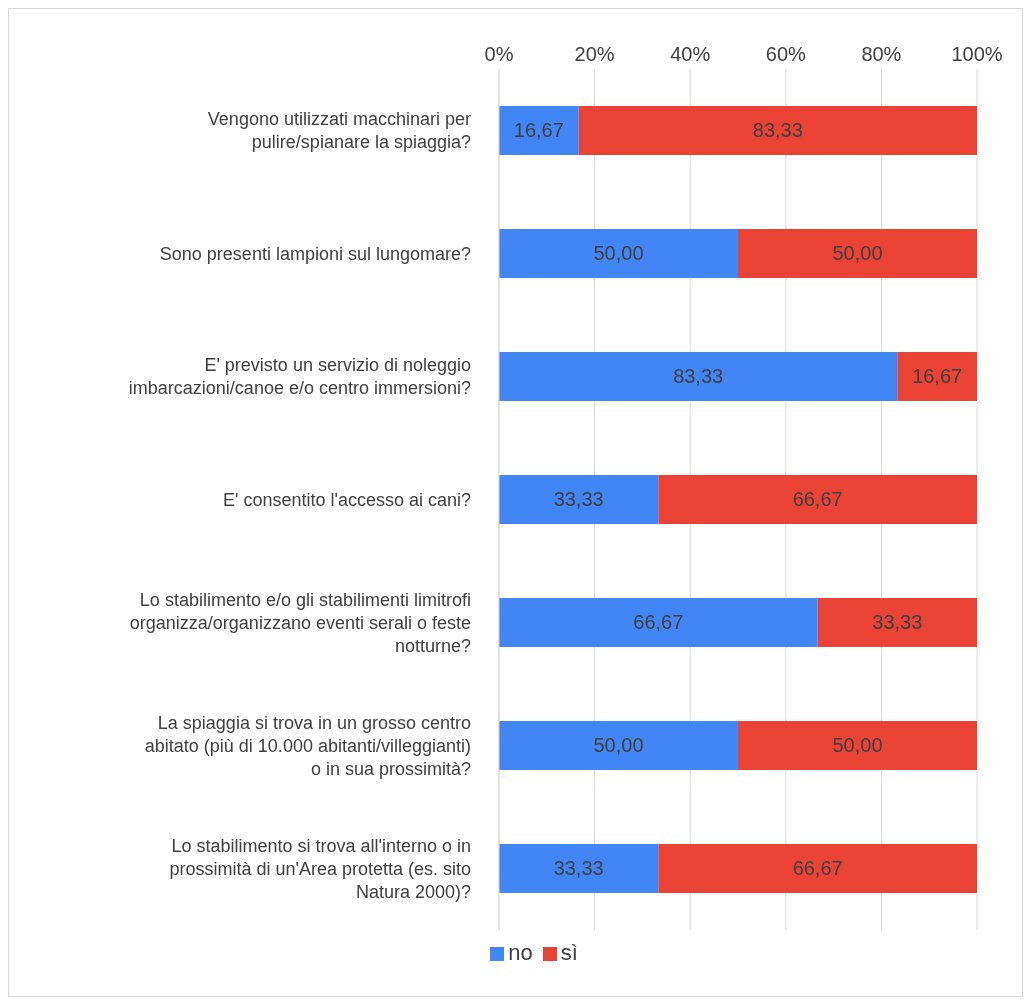  Describe the element at coordinates (786, 54) in the screenshot. I see `x-tick-label: 60%` at that location.